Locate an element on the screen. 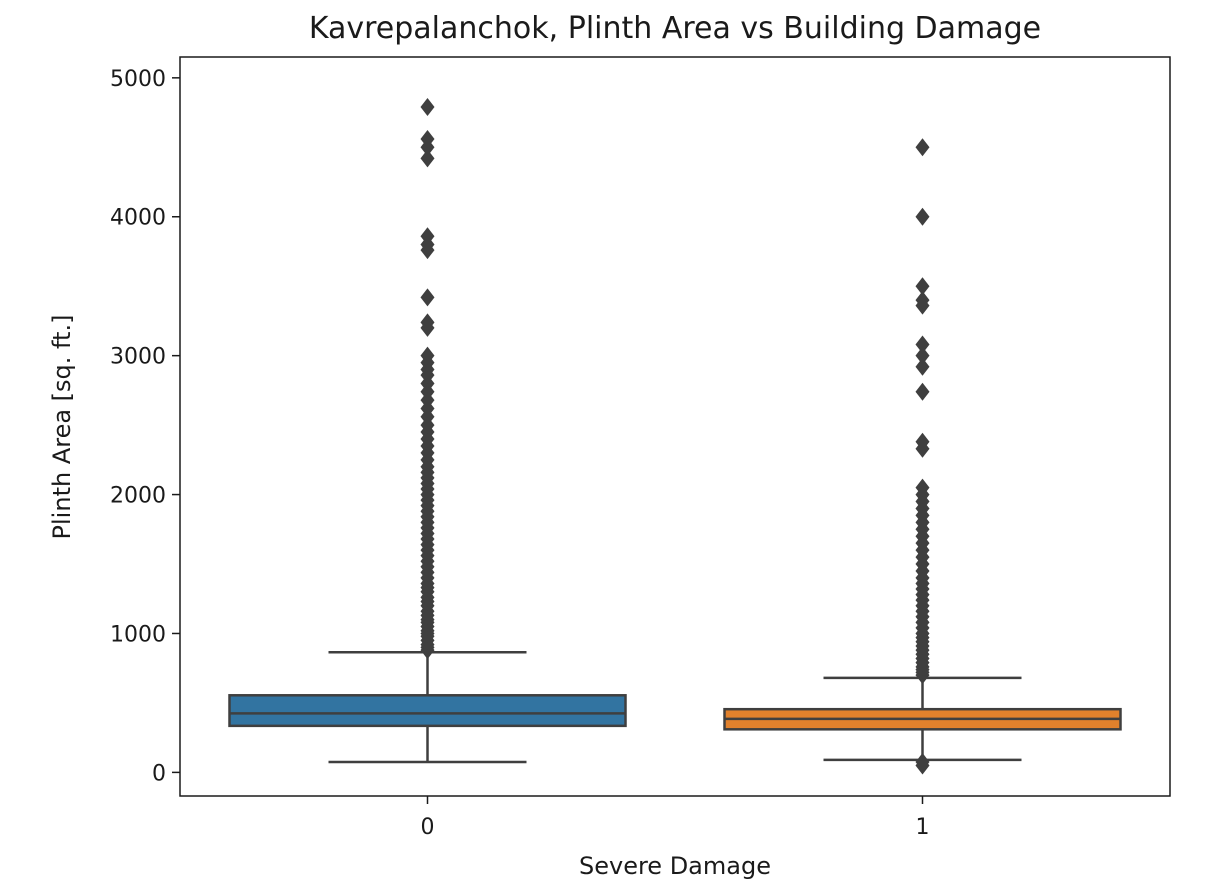 The width and height of the screenshot is (1216, 894). iqr-box is located at coordinates (427, 711).